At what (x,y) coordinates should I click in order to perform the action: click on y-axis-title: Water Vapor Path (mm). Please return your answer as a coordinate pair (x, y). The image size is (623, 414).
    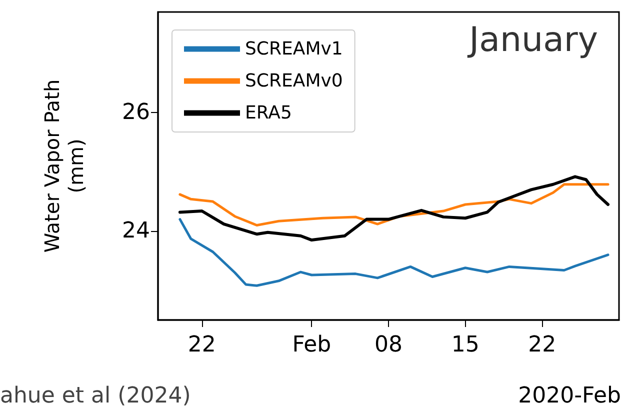
    Looking at the image, I should click on (64, 166).